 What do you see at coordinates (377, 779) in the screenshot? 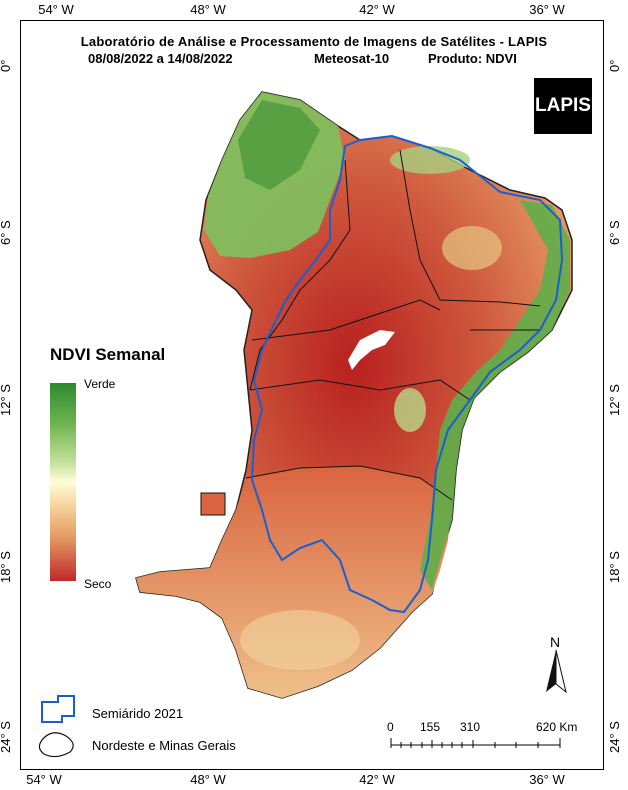
I see `lon-tick-bot-3: 42° W` at bounding box center [377, 779].